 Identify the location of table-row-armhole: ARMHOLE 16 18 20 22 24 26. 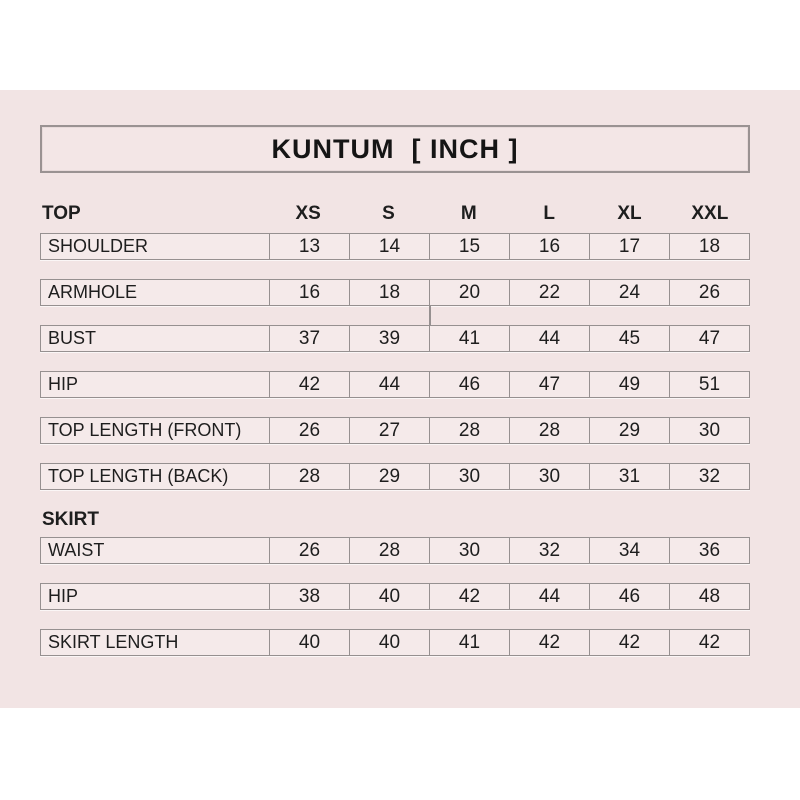
(395, 292).